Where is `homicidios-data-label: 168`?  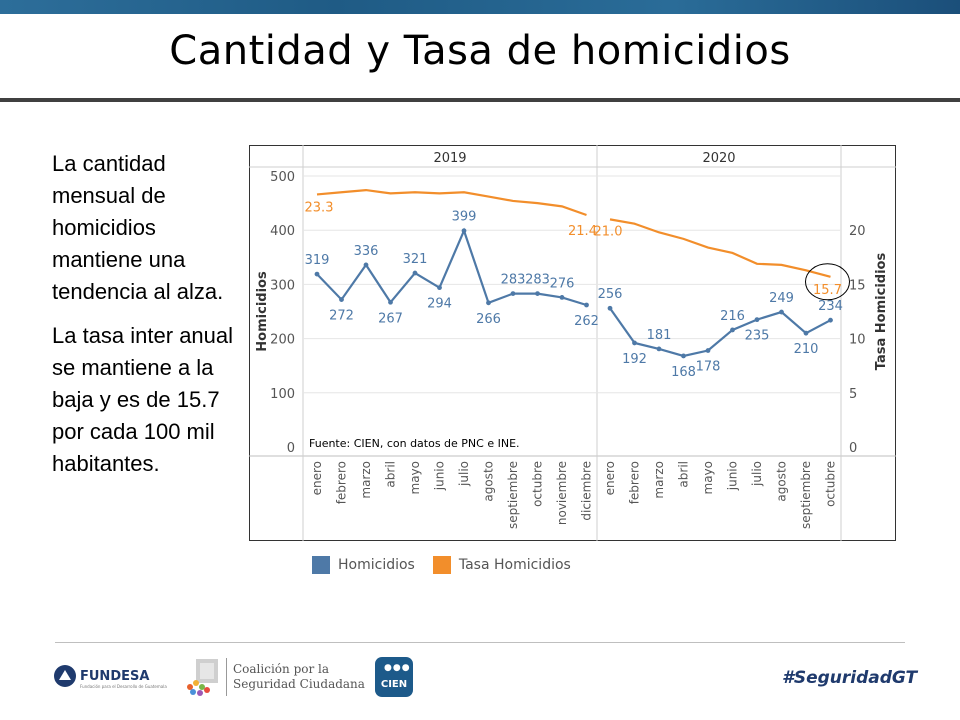
homicidios-data-label: 168 is located at coordinates (683, 372).